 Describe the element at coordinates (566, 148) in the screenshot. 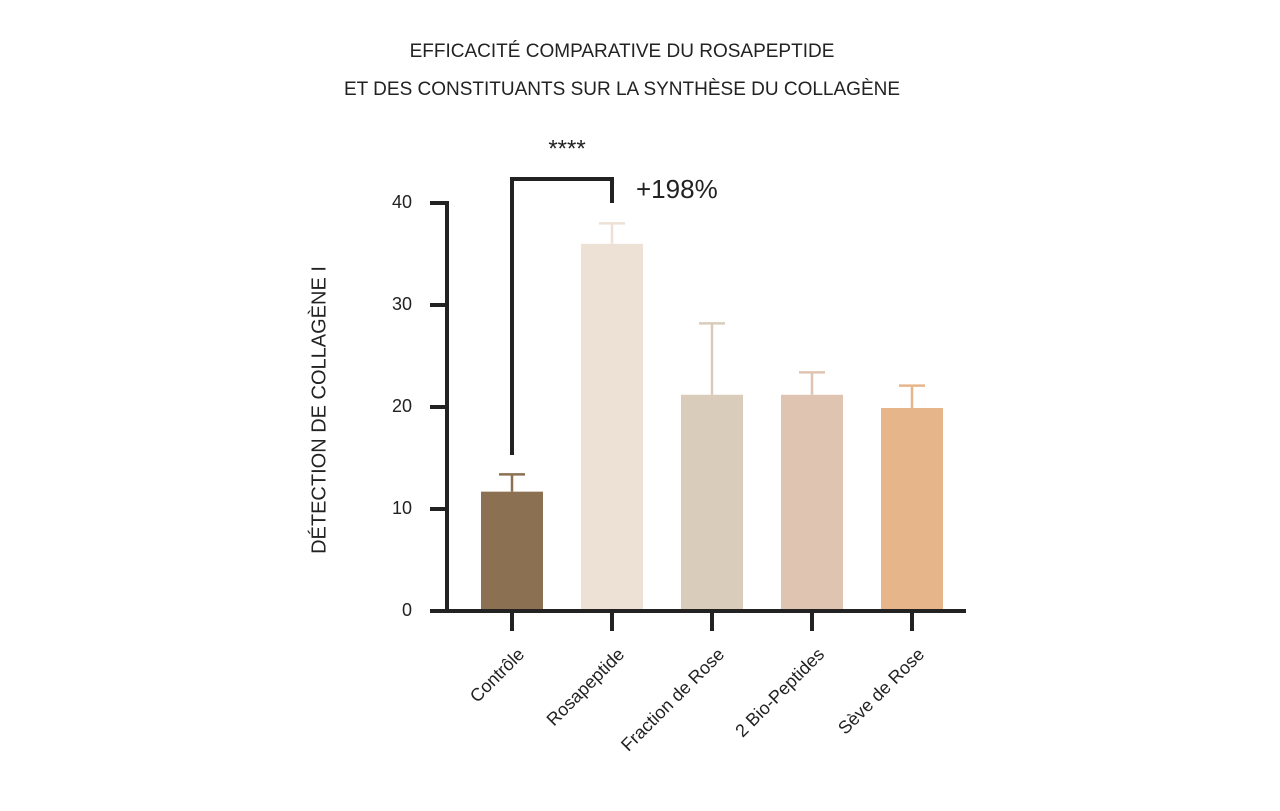

I see `significance-label: ****` at that location.